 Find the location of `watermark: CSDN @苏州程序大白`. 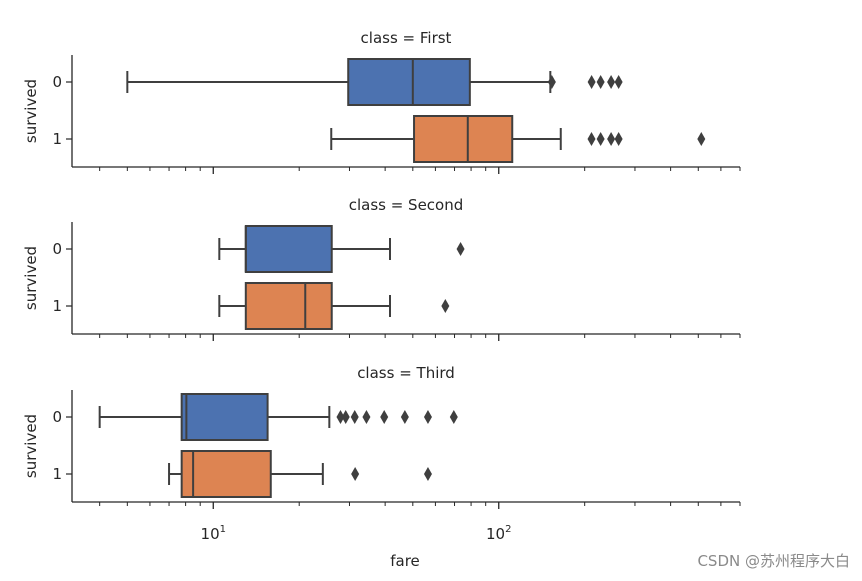

watermark: CSDN @苏州程序大白 is located at coordinates (773, 561).